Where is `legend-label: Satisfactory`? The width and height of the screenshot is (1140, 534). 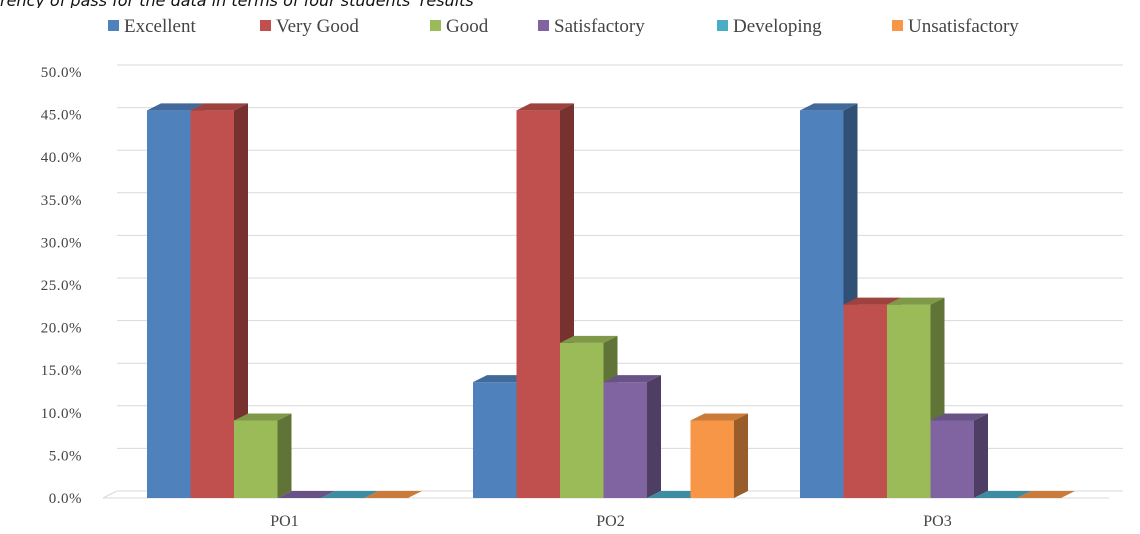
legend-label: Satisfactory is located at coordinates (599, 26).